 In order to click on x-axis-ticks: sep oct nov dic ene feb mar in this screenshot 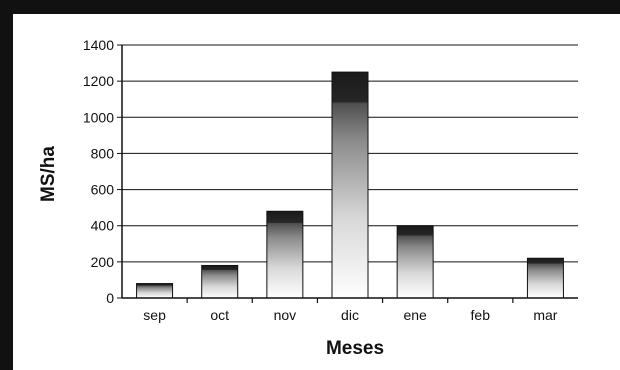, I will do `click(350, 310)`.